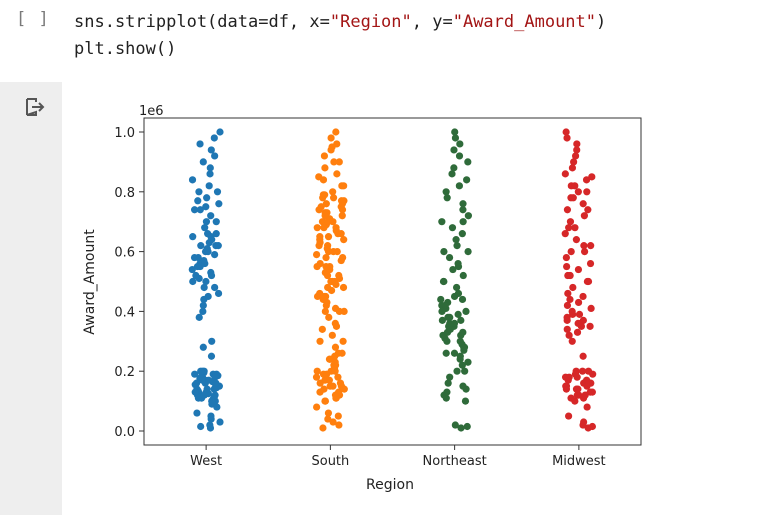 The image size is (770, 515). I want to click on run-cell-button: [ ], so click(33, 19).